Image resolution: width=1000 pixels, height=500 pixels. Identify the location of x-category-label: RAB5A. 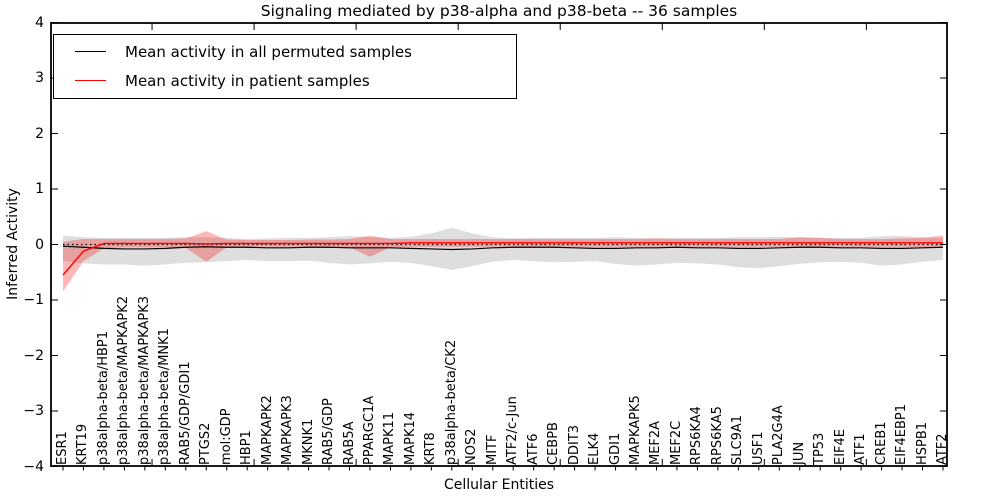
(349, 443).